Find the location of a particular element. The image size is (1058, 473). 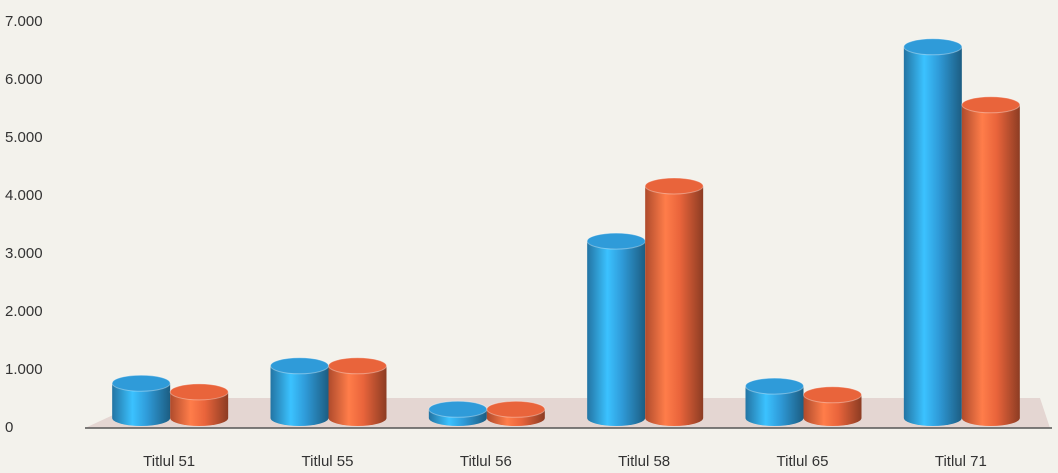

y-tick-label: 4.000 is located at coordinates (24, 195).